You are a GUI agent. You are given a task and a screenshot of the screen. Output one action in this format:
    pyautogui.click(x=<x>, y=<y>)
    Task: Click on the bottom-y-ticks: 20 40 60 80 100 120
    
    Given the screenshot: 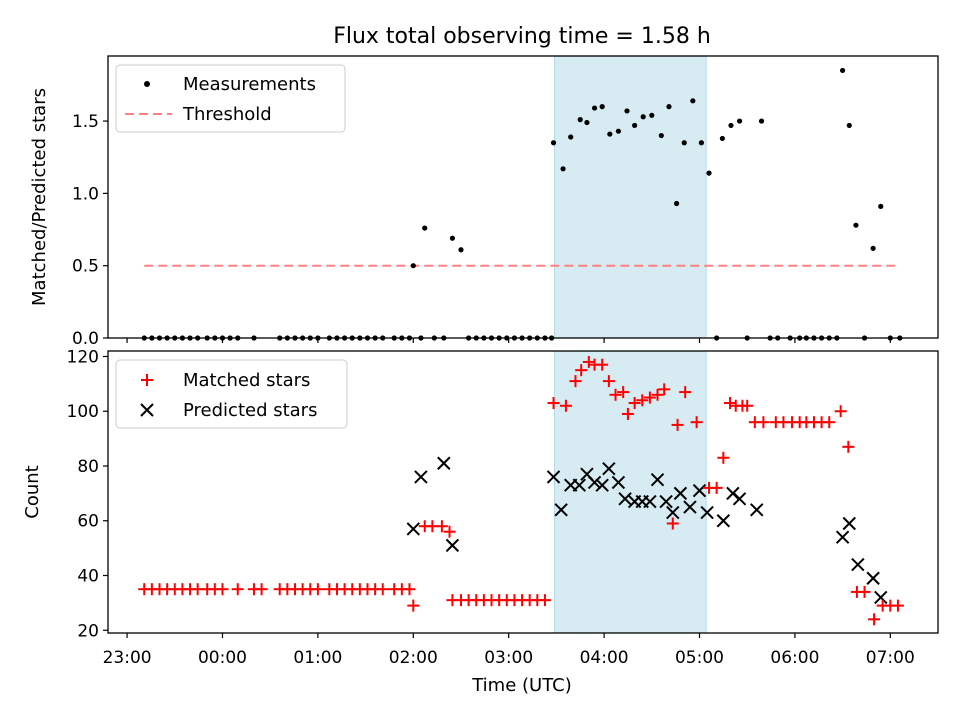 What is the action you would take?
    pyautogui.click(x=87, y=494)
    